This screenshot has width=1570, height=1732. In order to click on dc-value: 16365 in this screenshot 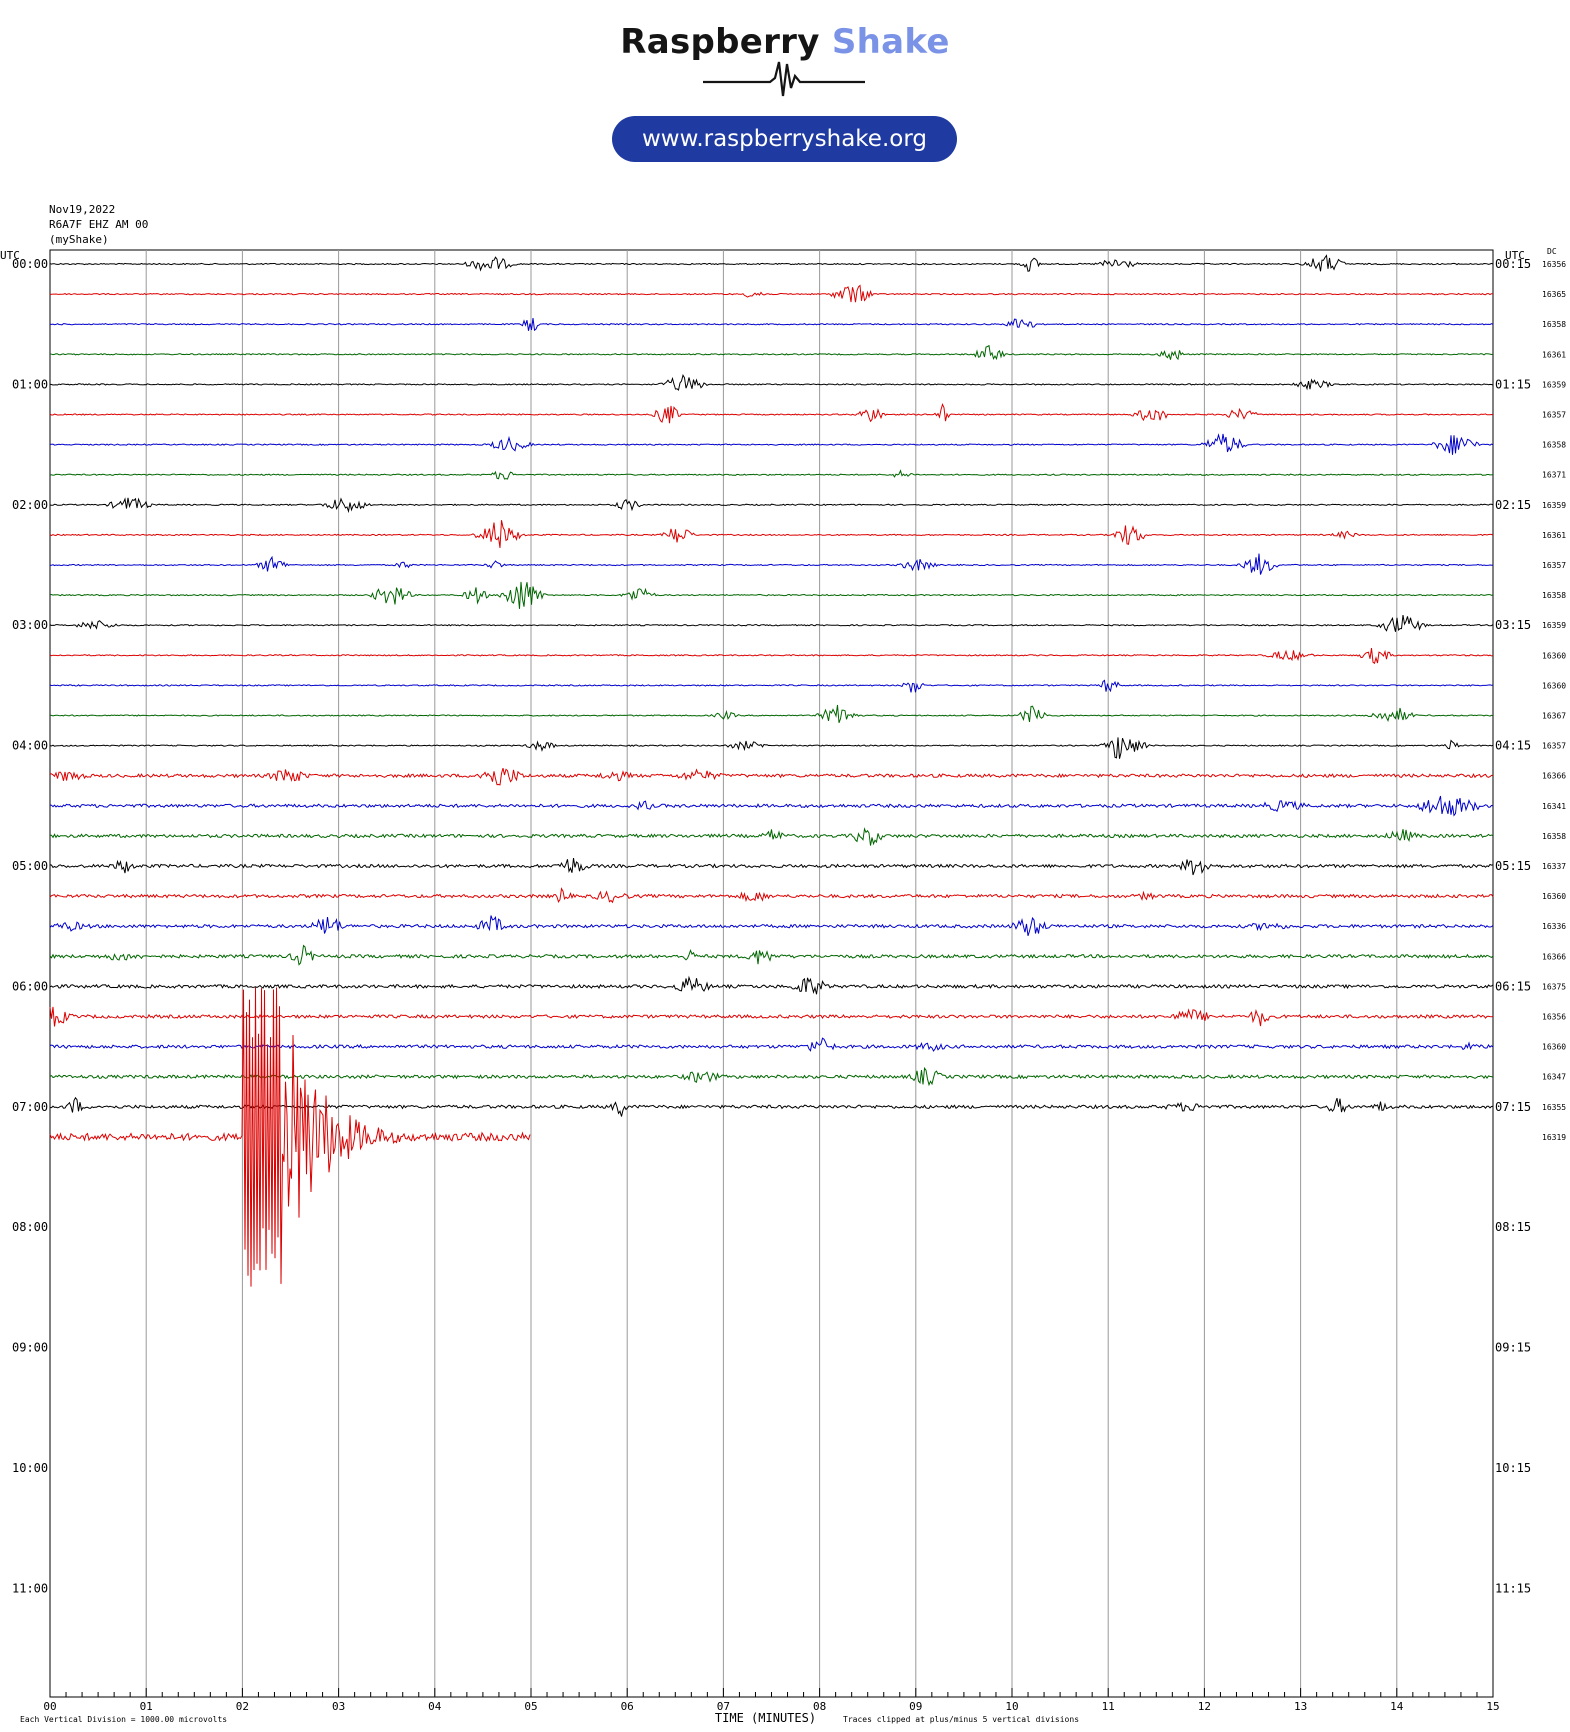, I will do `click(1554, 294)`.